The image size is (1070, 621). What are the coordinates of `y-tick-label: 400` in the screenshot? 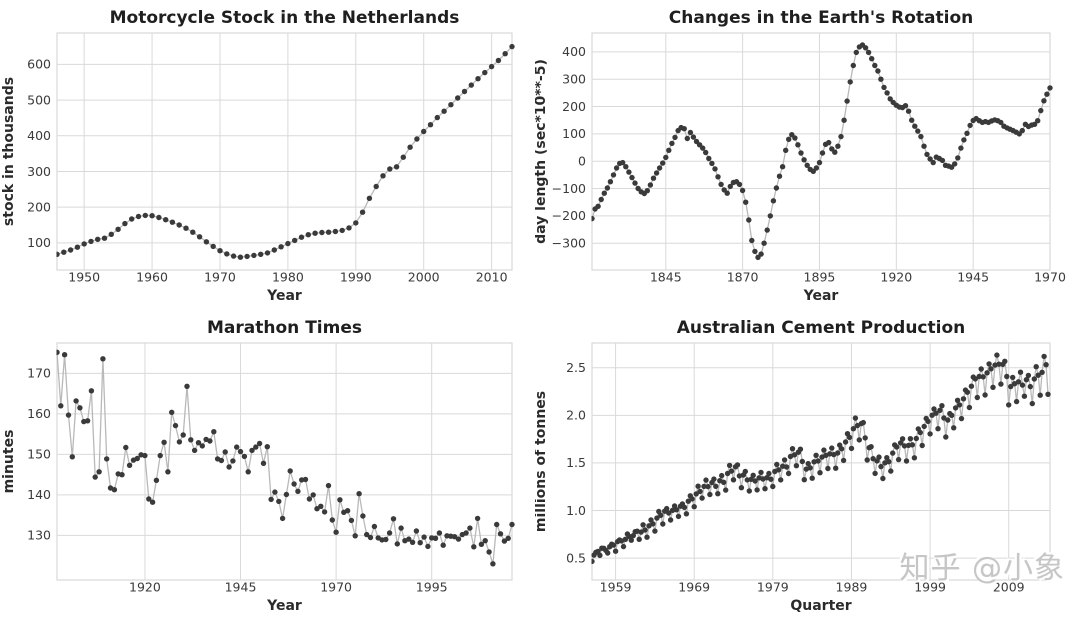 It's located at (39, 135).